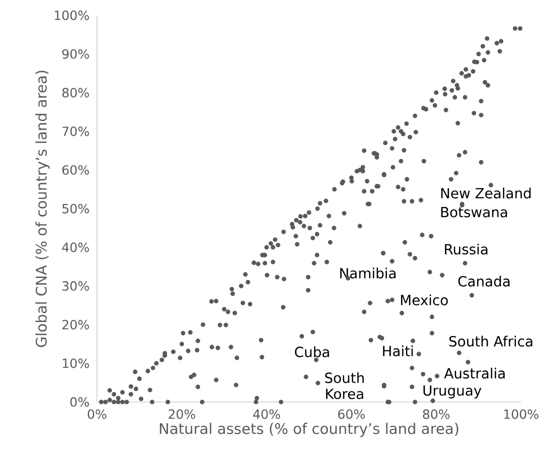 The width and height of the screenshot is (548, 466). I want to click on annotation: South Korea, so click(344, 386).